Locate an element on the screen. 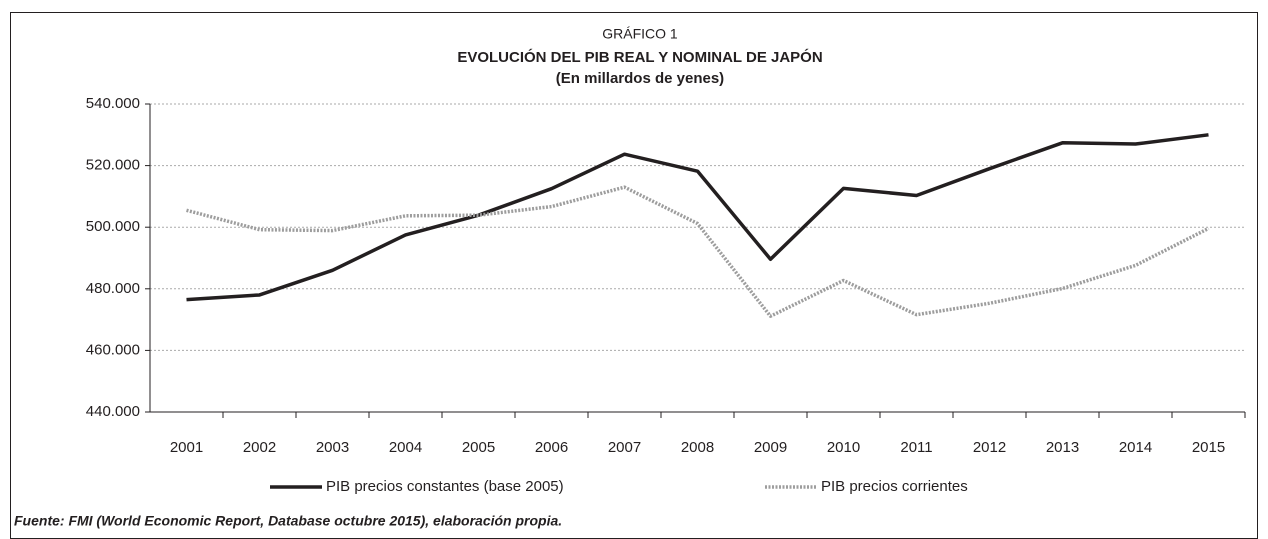  legend-label: PIB precios constantes (base 2005) is located at coordinates (445, 486).